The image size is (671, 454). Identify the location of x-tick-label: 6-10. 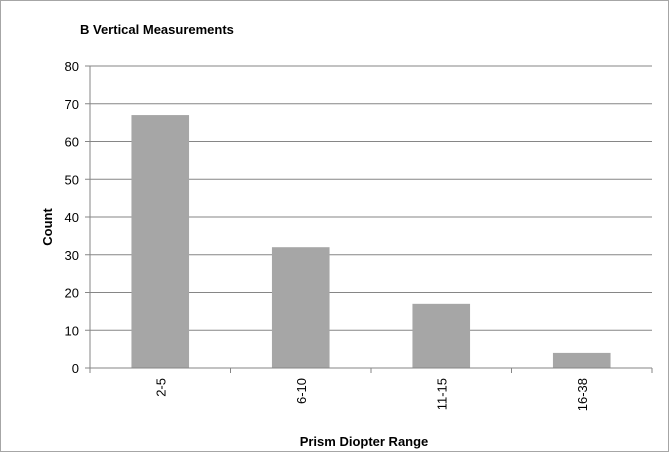
(301, 391).